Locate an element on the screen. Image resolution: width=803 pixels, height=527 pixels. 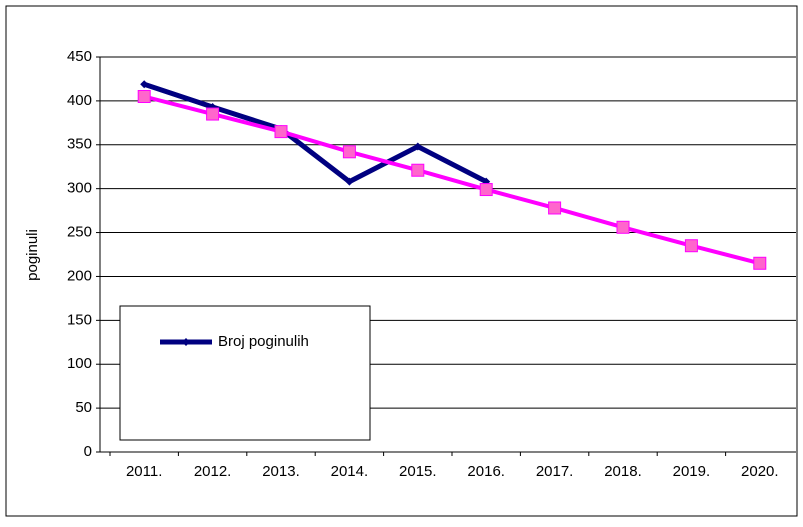
legend-box is located at coordinates (245, 373).